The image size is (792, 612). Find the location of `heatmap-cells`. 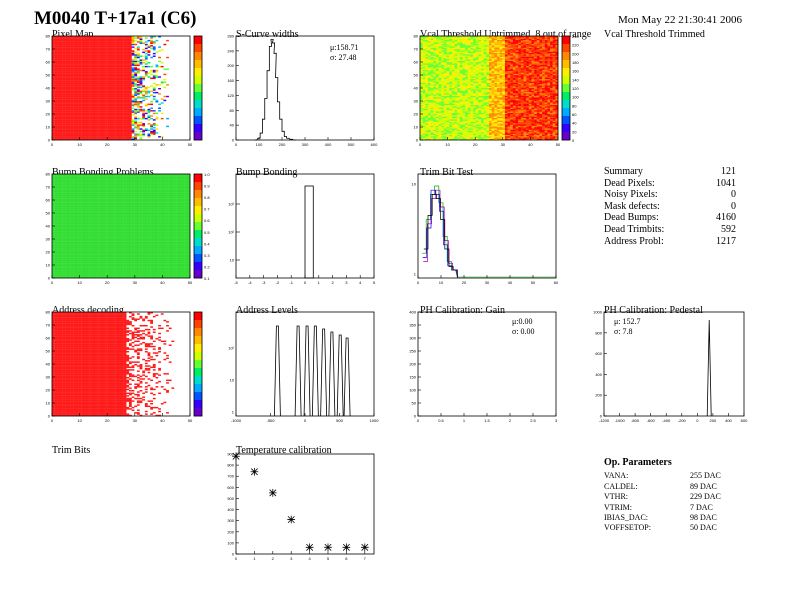

heatmap-cells is located at coordinates (110, 88).